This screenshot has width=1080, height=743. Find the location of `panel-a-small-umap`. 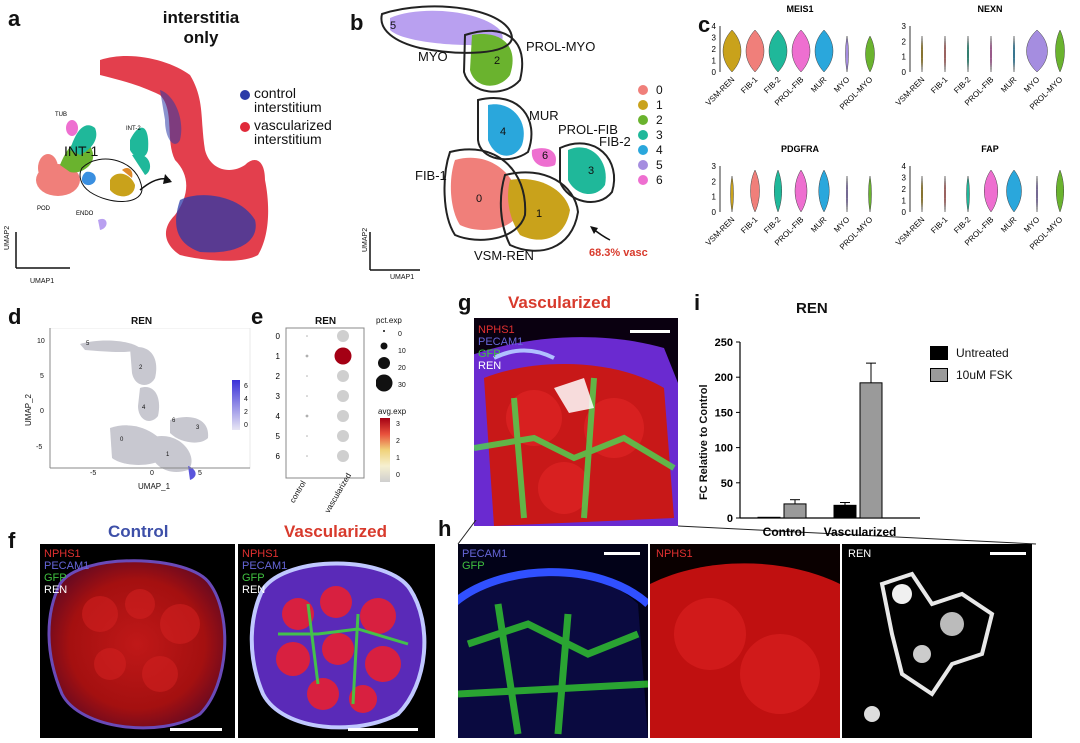

panel-a-small-umap is located at coordinates (93, 175).